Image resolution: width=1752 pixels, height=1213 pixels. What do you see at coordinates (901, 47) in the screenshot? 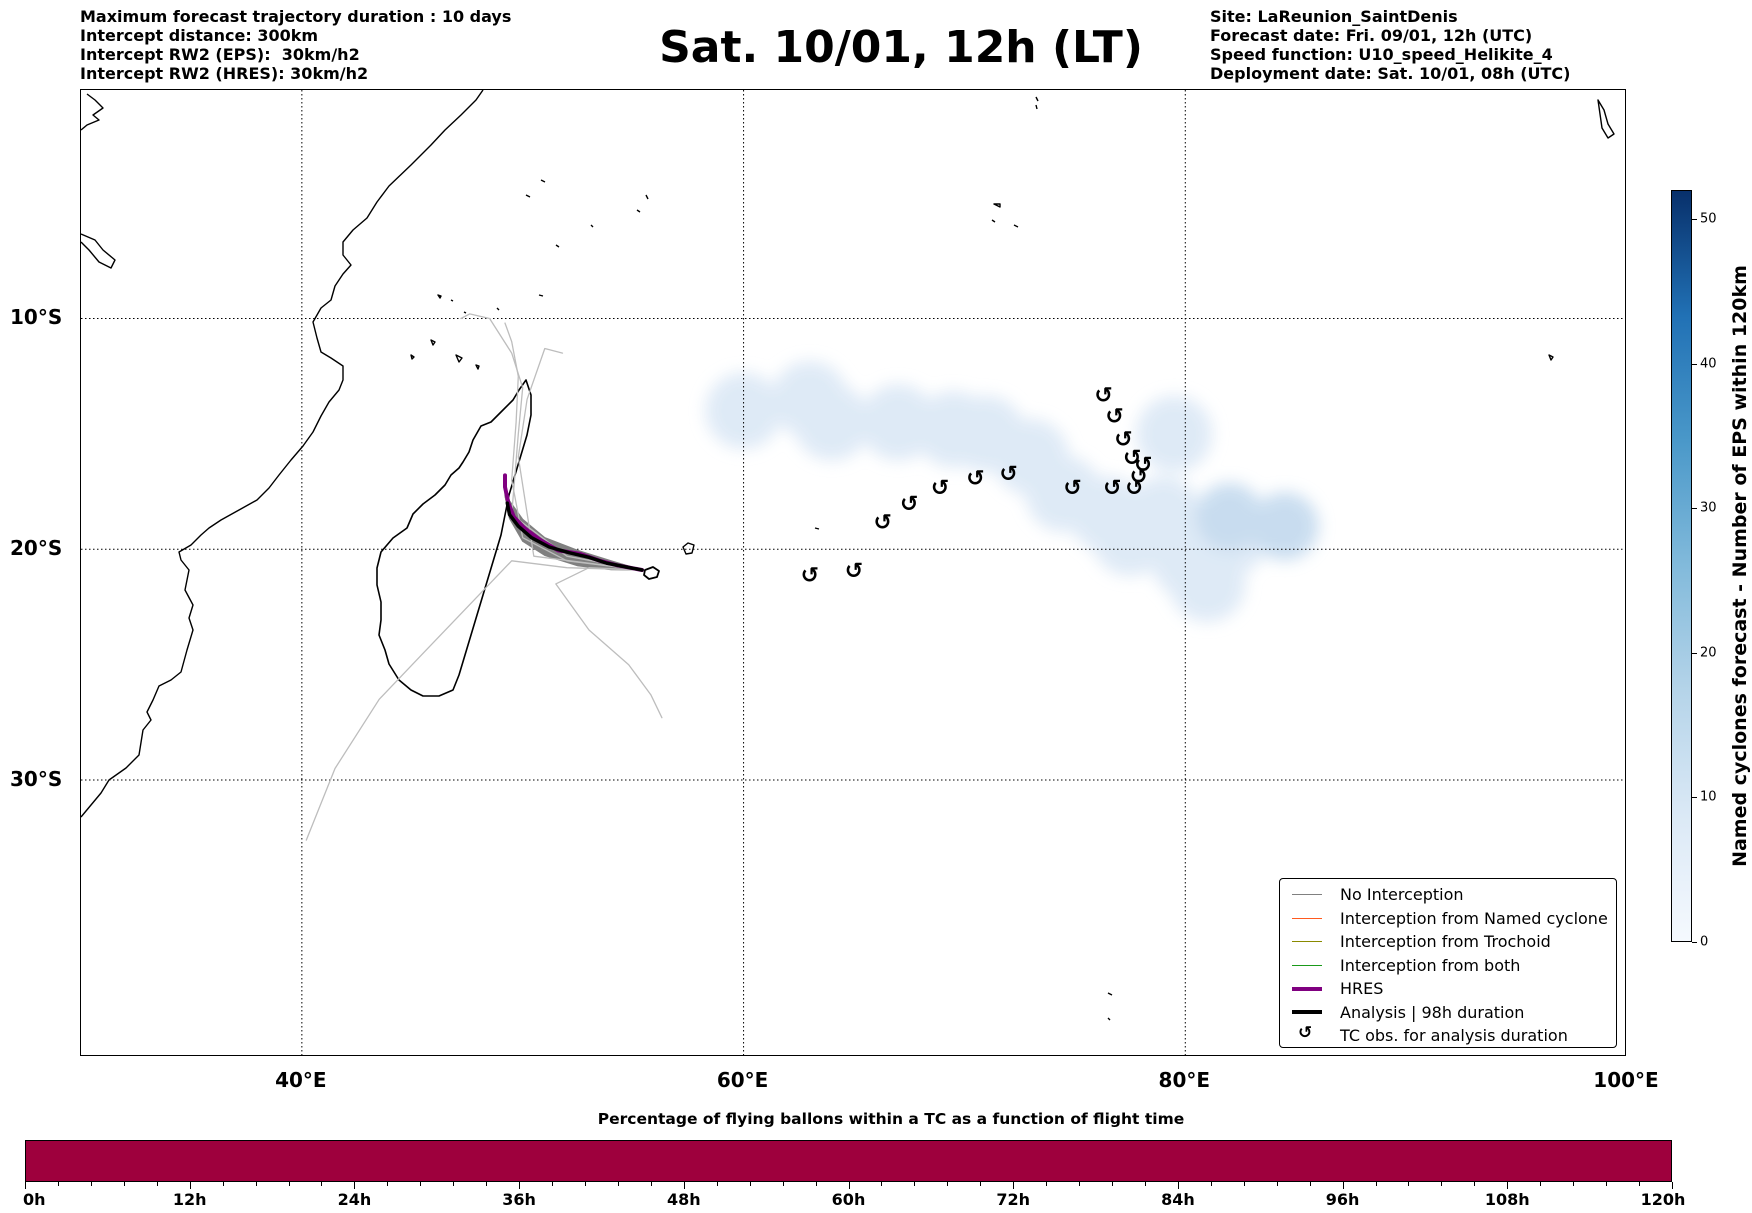
I see `map-title: Sat. 10/01, 12h (LT)` at bounding box center [901, 47].